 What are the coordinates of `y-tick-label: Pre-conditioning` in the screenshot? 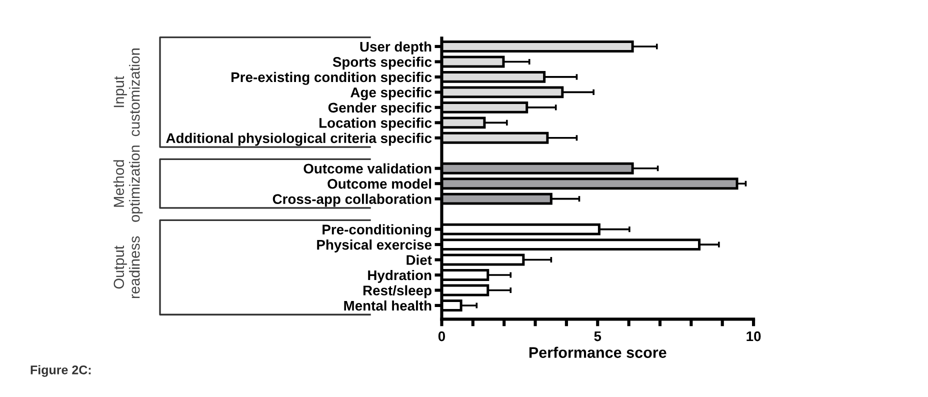 It's located at (377, 231).